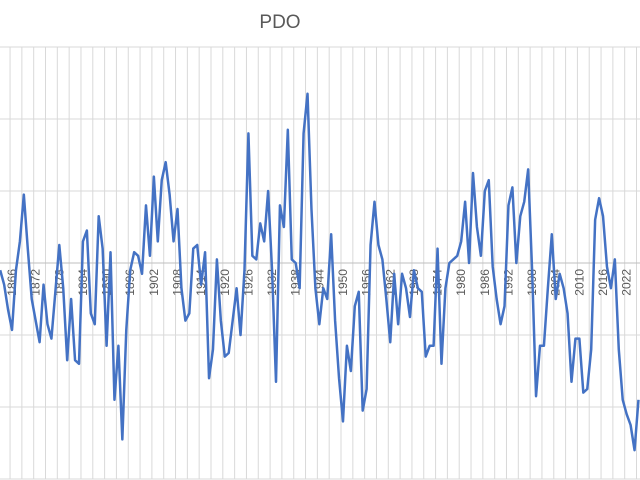  What do you see at coordinates (627, 282) in the screenshot?
I see `x-tick-label: 2022` at bounding box center [627, 282].